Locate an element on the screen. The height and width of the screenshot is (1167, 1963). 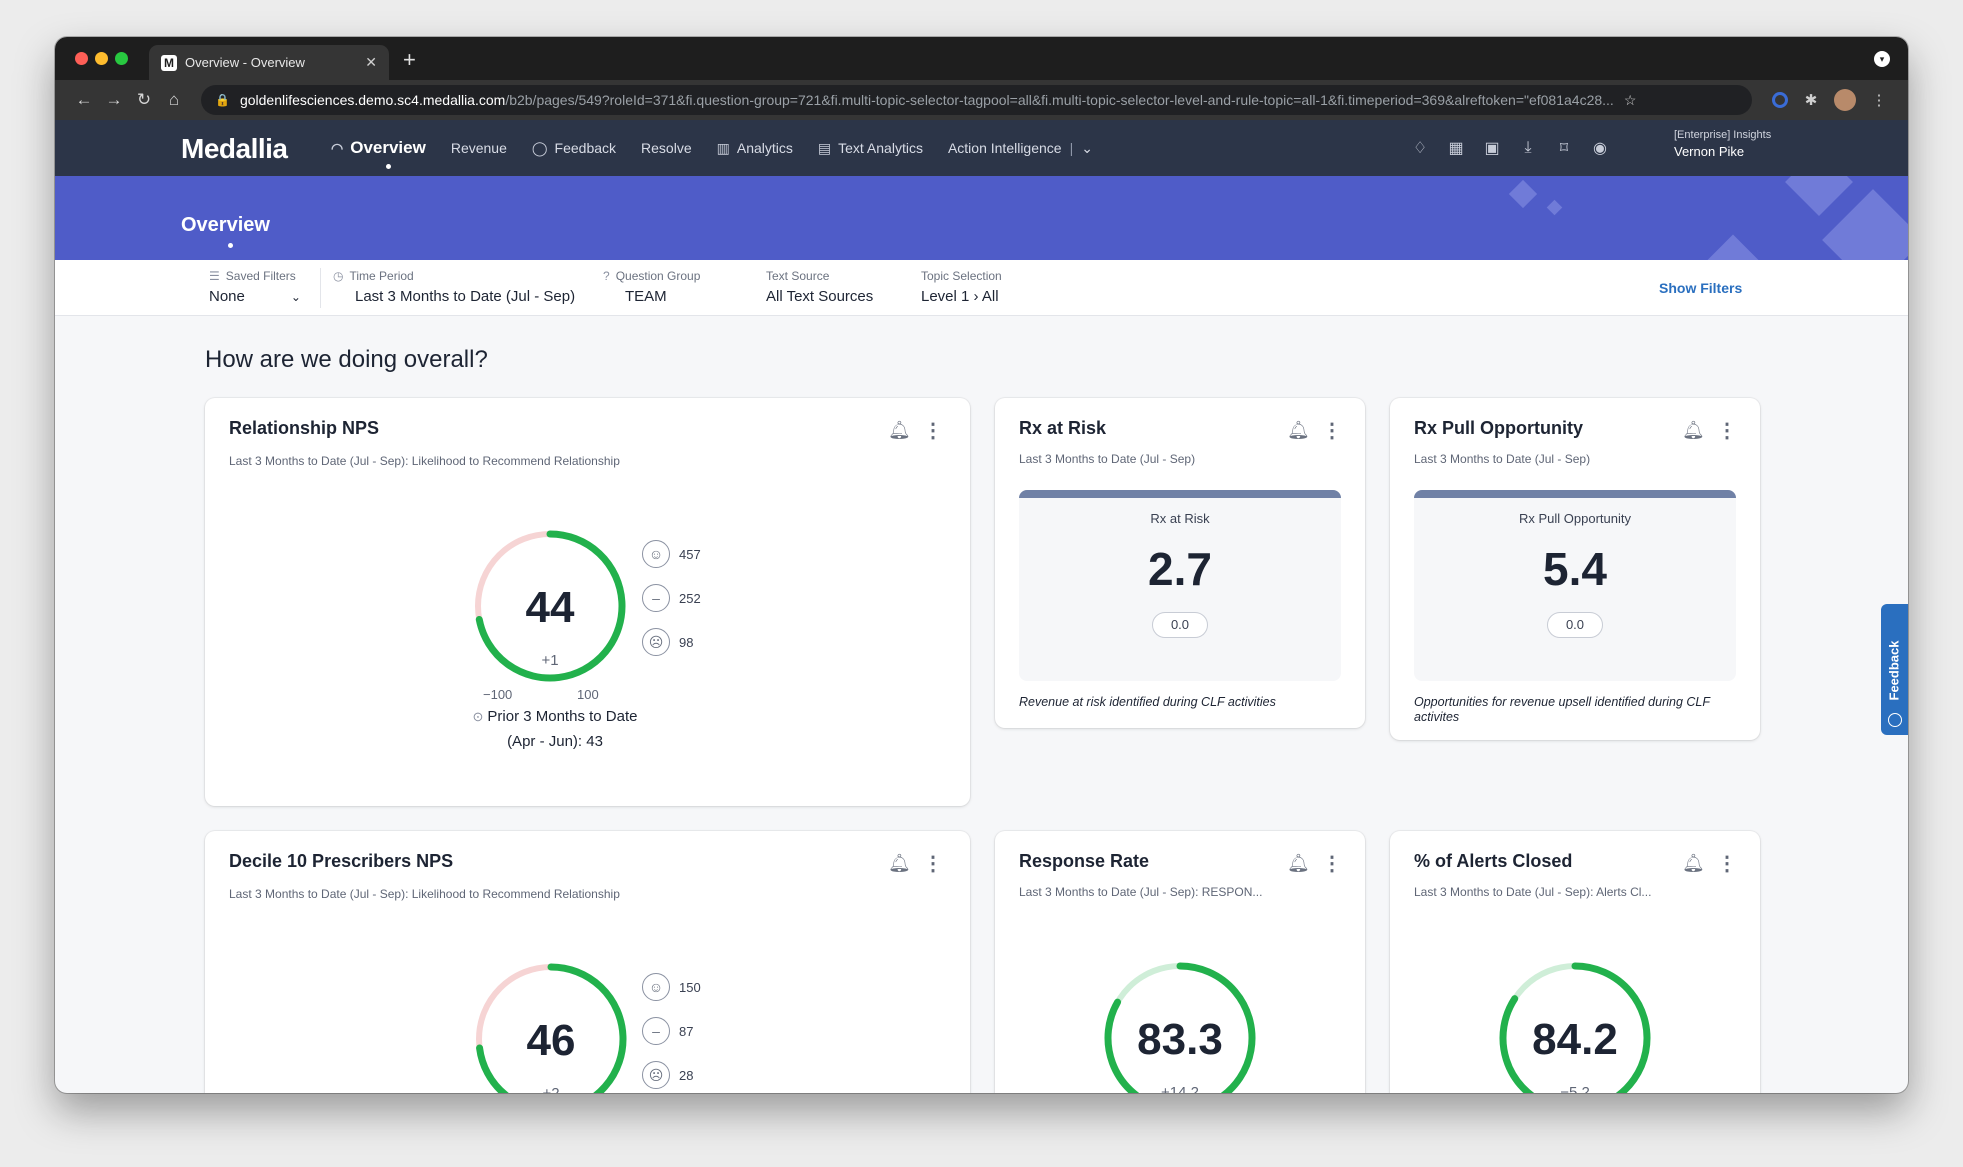
topic-selection-label: Topic Selection is located at coordinates (961, 276).